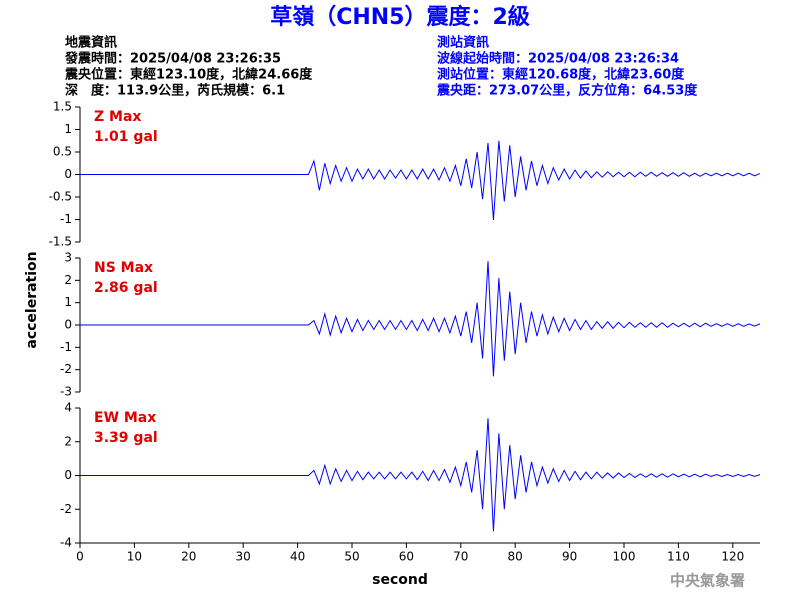 This screenshot has width=800, height=600. Describe the element at coordinates (463, 43) in the screenshot. I see `info-right: 測站資訊` at that location.